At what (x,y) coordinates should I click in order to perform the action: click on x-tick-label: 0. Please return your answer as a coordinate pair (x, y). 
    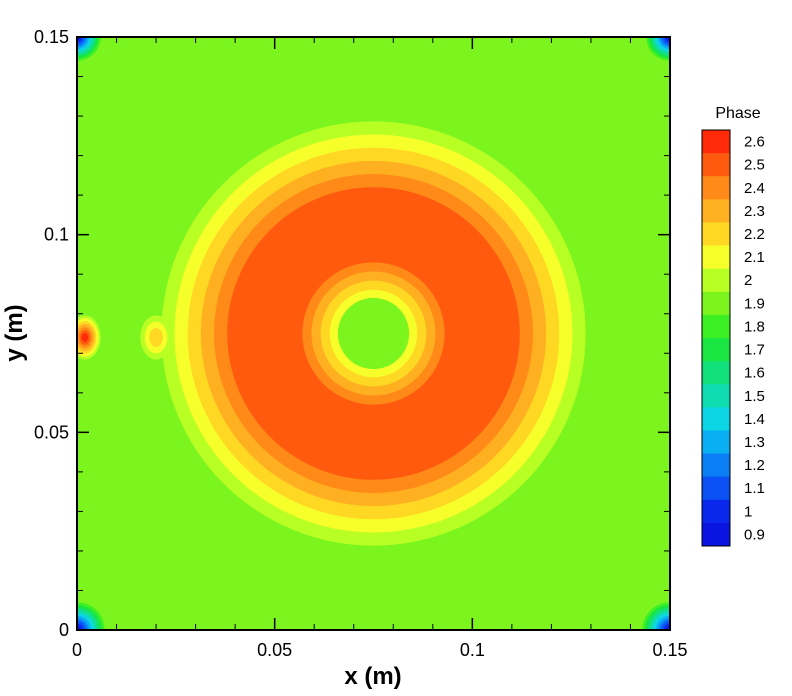
    Looking at the image, I should click on (77, 650).